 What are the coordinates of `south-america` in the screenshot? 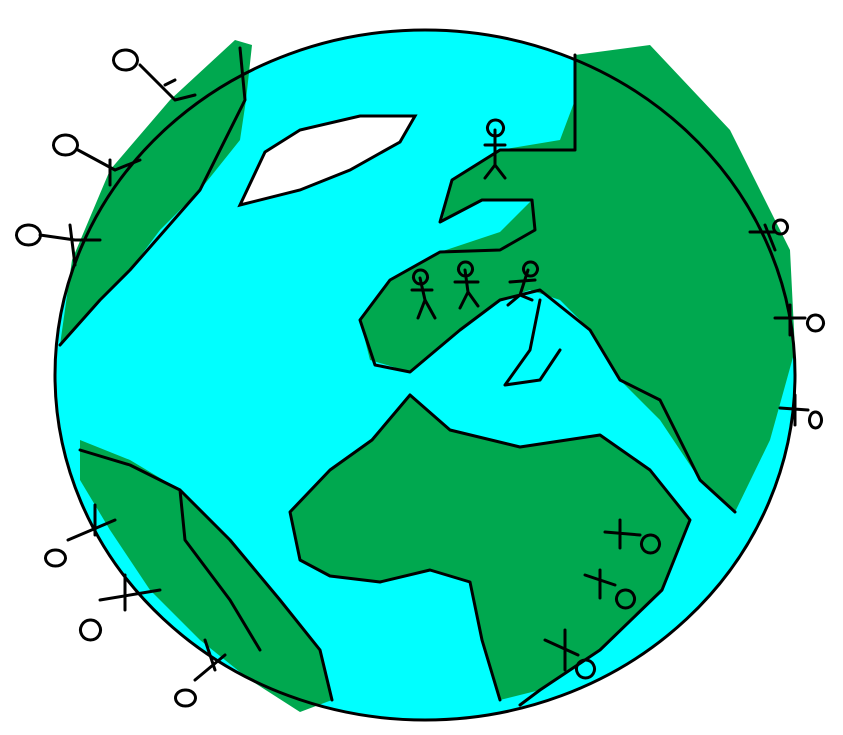 It's located at (206, 576).